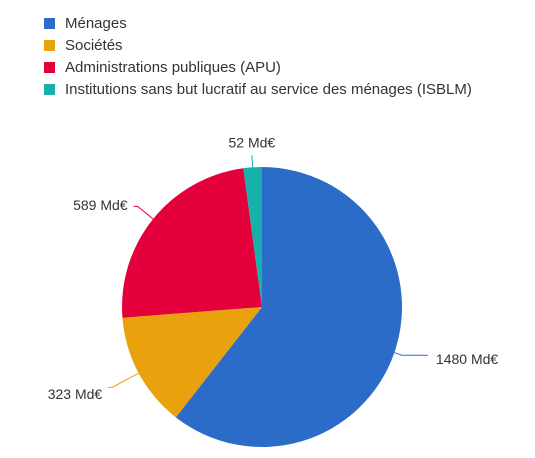  What do you see at coordinates (173, 67) in the screenshot?
I see `legend-label: Administrations publiques (APU)` at bounding box center [173, 67].